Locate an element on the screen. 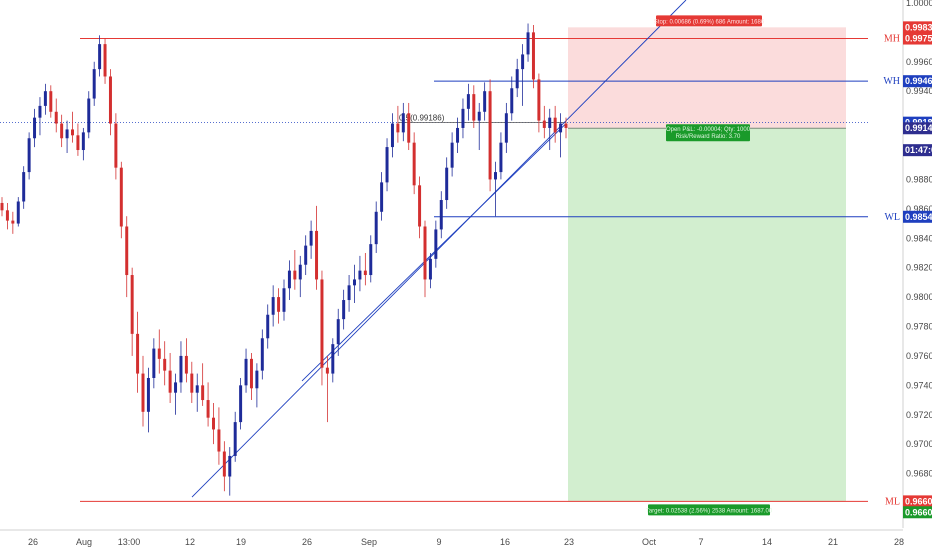 Image resolution: width=932 pixels, height=550 pixels. target-label-box is located at coordinates (709, 510).